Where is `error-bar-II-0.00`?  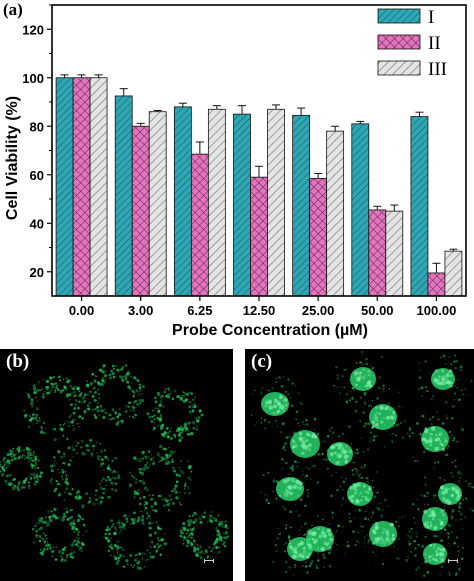 error-bar-II-0.00 is located at coordinates (81, 76).